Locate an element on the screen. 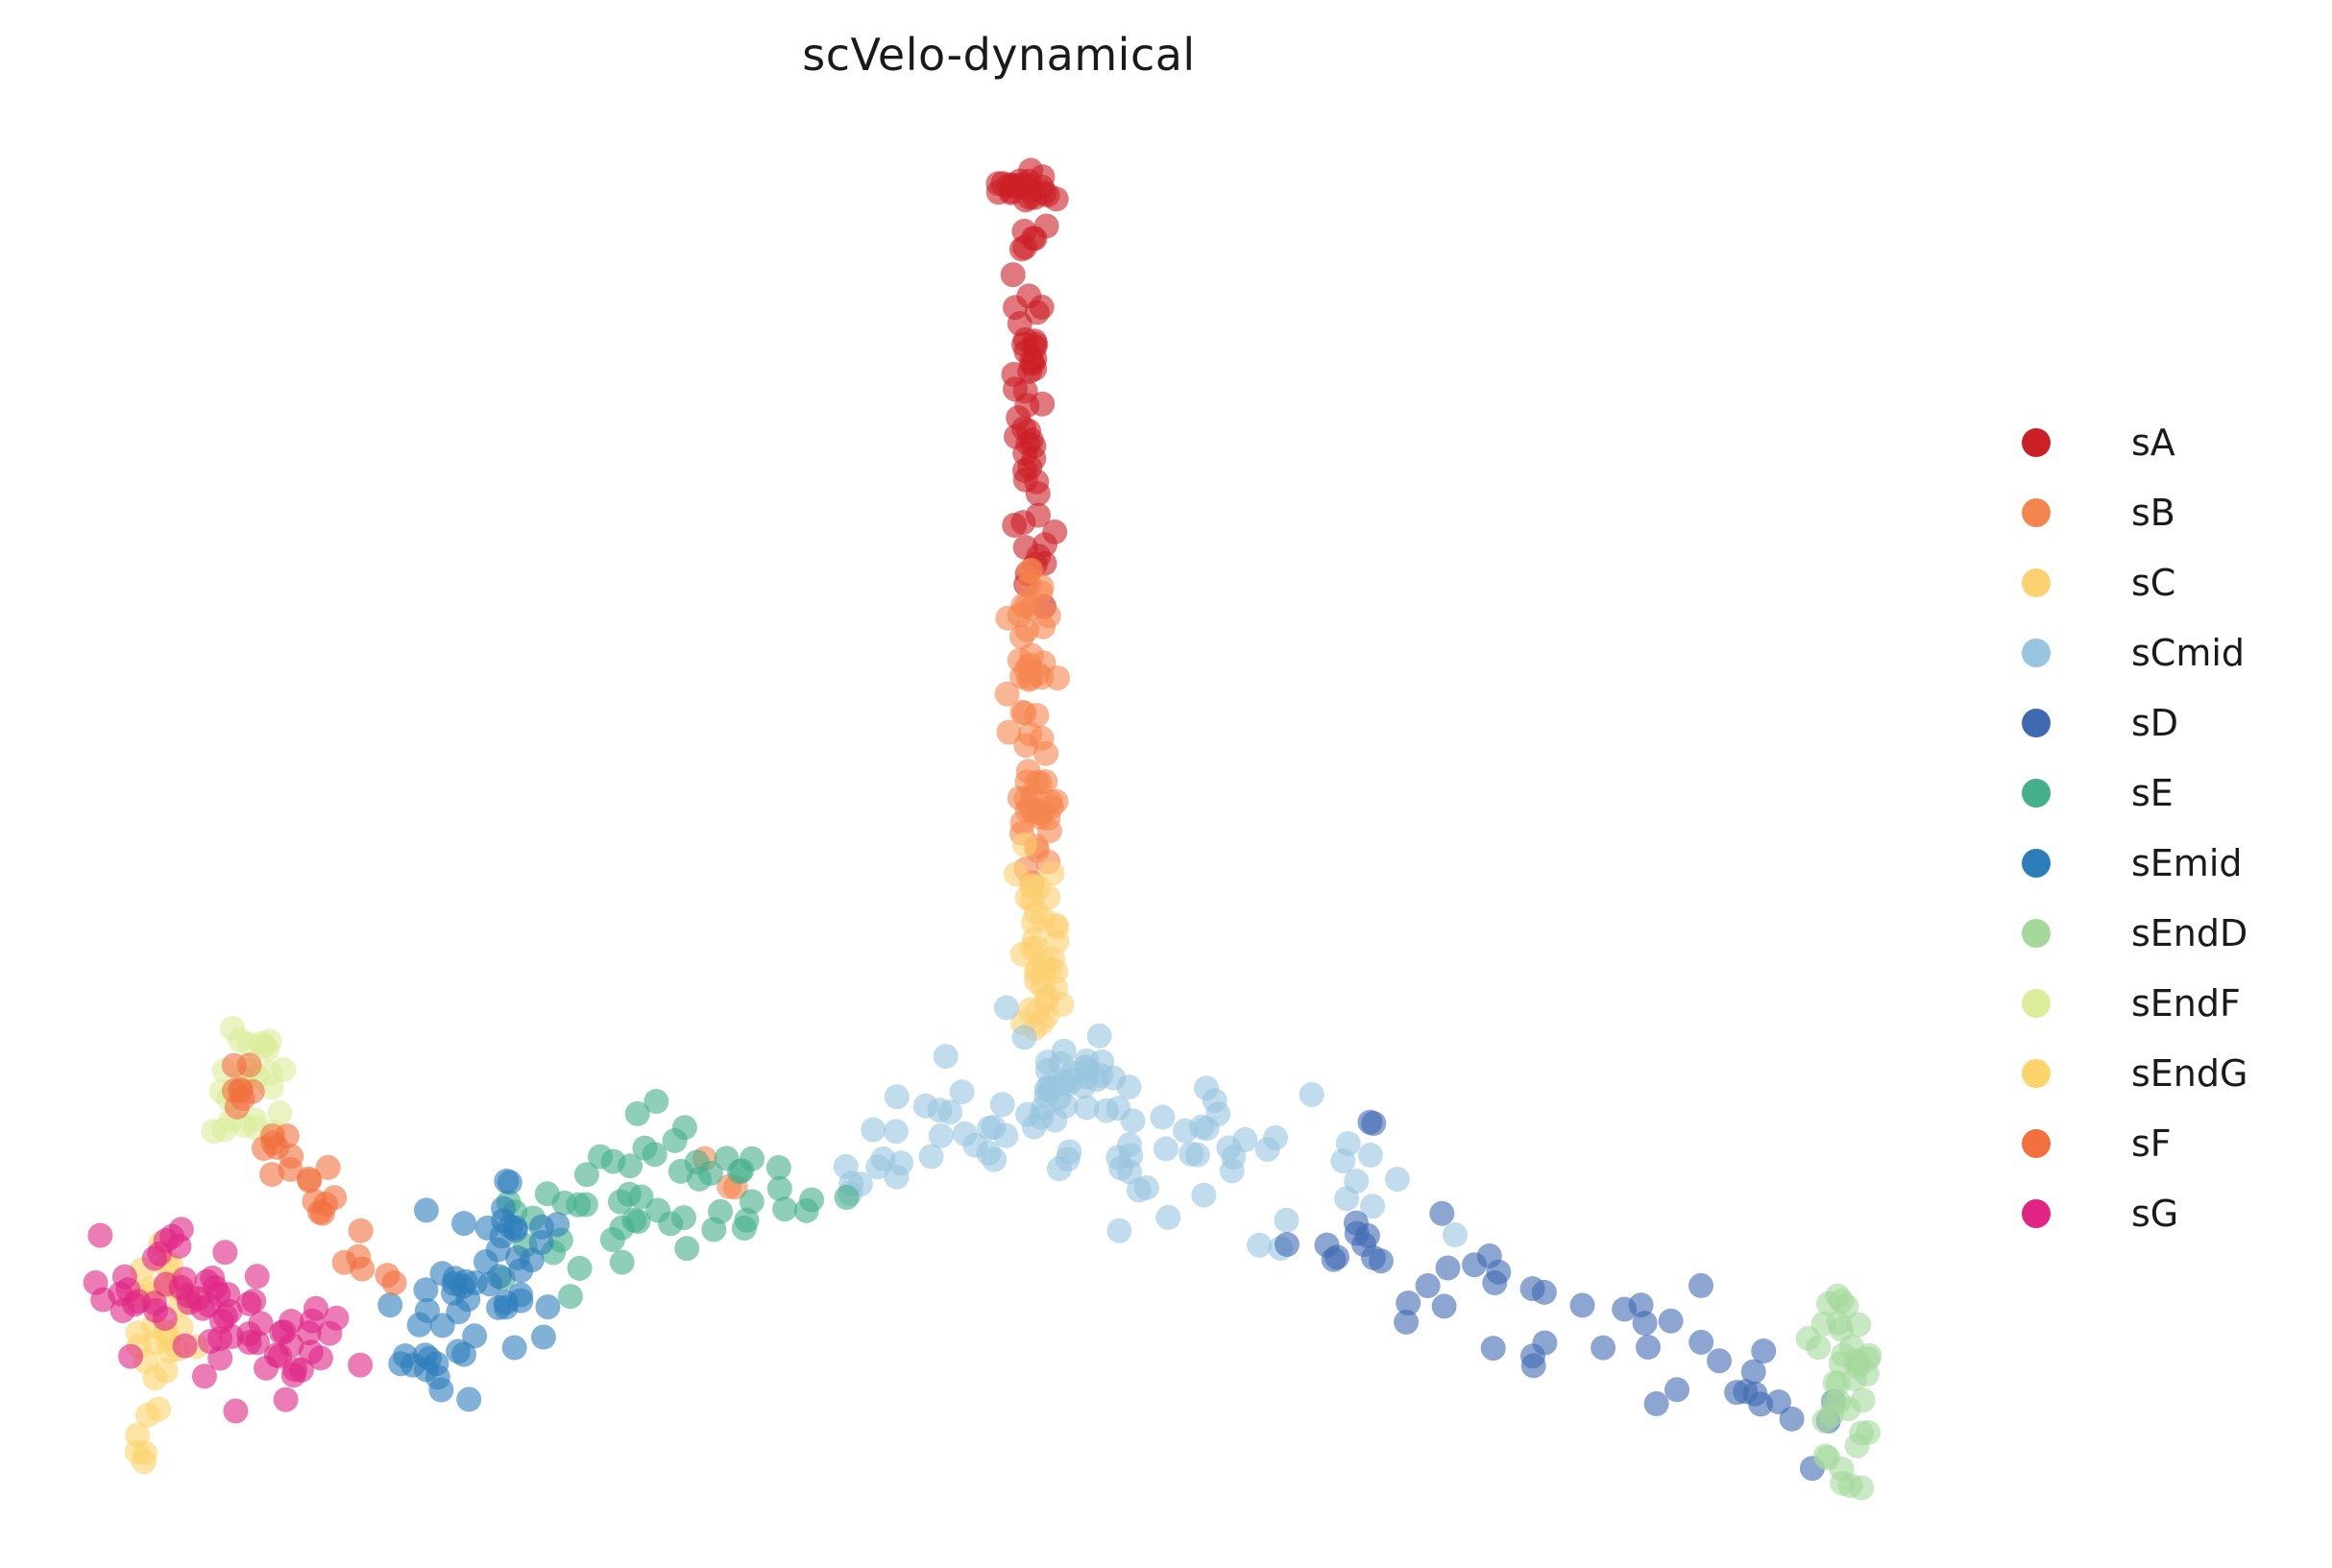 The width and height of the screenshot is (2332, 1568). legend-label-sEndF: sEndF is located at coordinates (2186, 1003).